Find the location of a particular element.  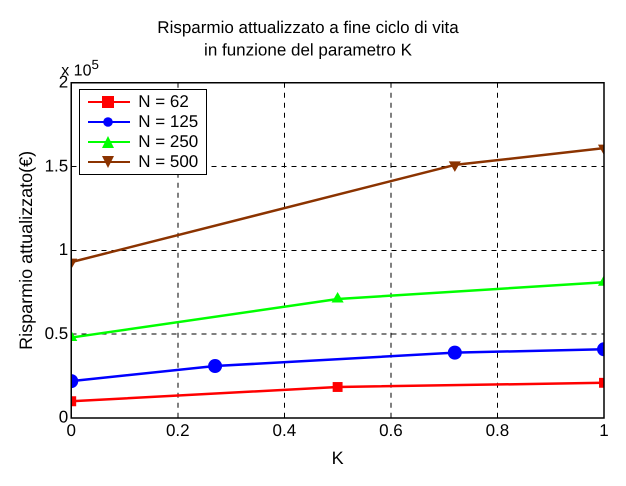

chart-title: Risparmio attualizzato a fine ciclo di vita is located at coordinates (308, 27).